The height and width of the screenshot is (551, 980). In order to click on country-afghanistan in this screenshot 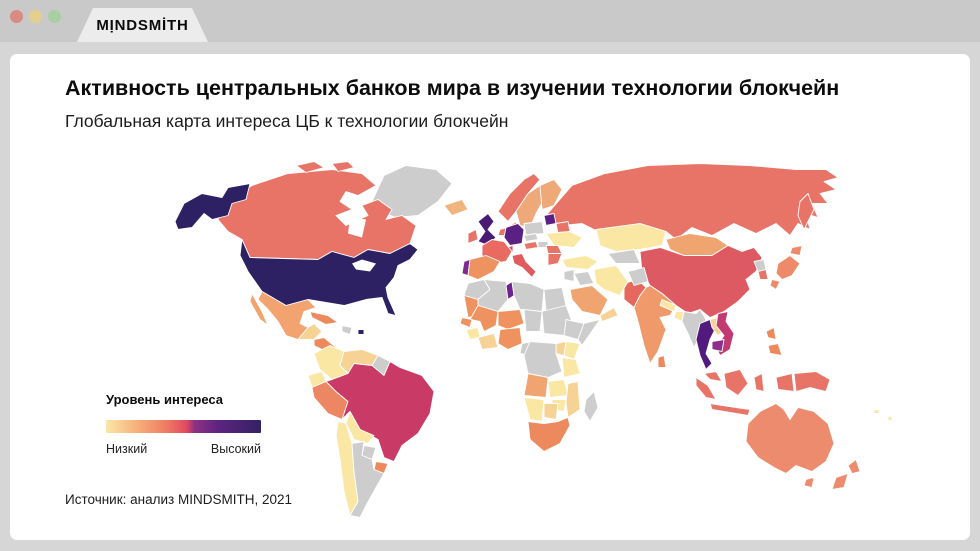, I will do `click(638, 276)`.